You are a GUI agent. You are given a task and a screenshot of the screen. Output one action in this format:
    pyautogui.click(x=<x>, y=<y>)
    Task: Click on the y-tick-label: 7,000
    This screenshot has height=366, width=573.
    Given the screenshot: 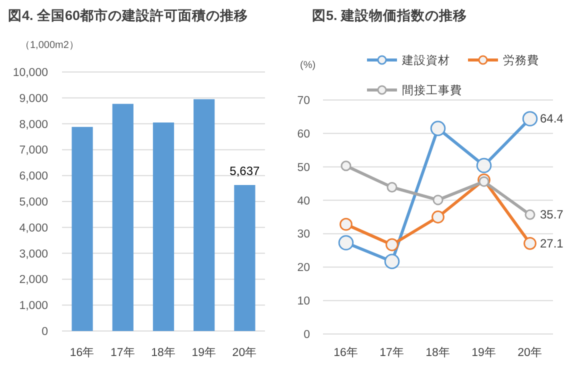 What is the action you would take?
    pyautogui.click(x=33, y=150)
    